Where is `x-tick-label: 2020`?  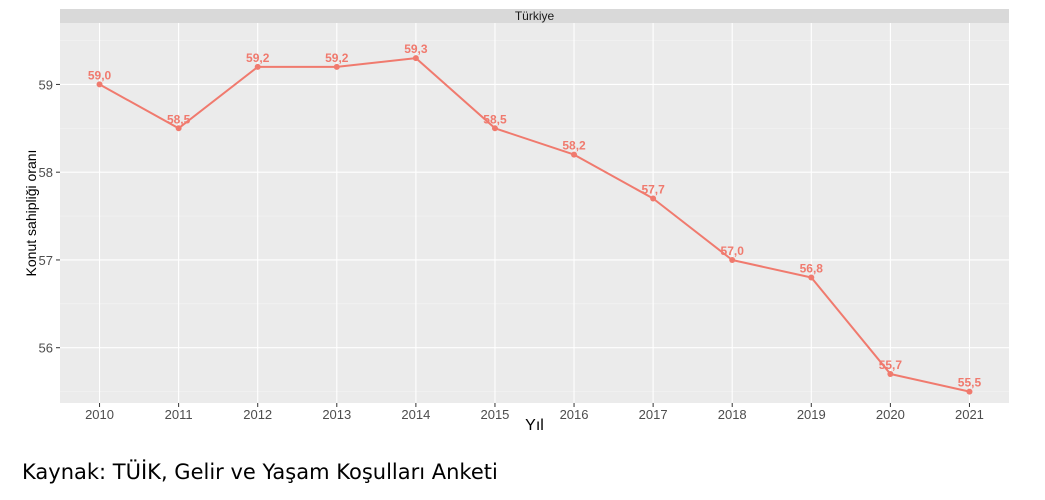
x-tick-label: 2020 is located at coordinates (890, 414).